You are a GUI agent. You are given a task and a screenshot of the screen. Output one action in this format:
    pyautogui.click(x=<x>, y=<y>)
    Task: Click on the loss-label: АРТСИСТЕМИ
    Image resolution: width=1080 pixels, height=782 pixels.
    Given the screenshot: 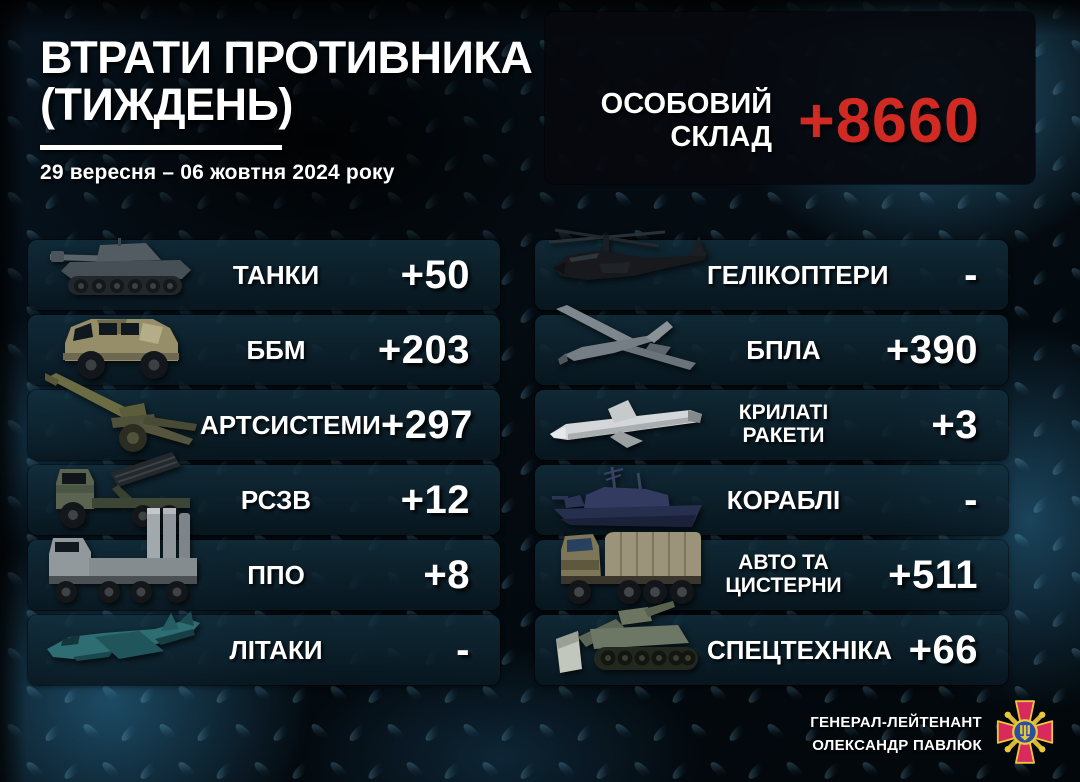 What is the action you would take?
    pyautogui.click(x=290, y=424)
    